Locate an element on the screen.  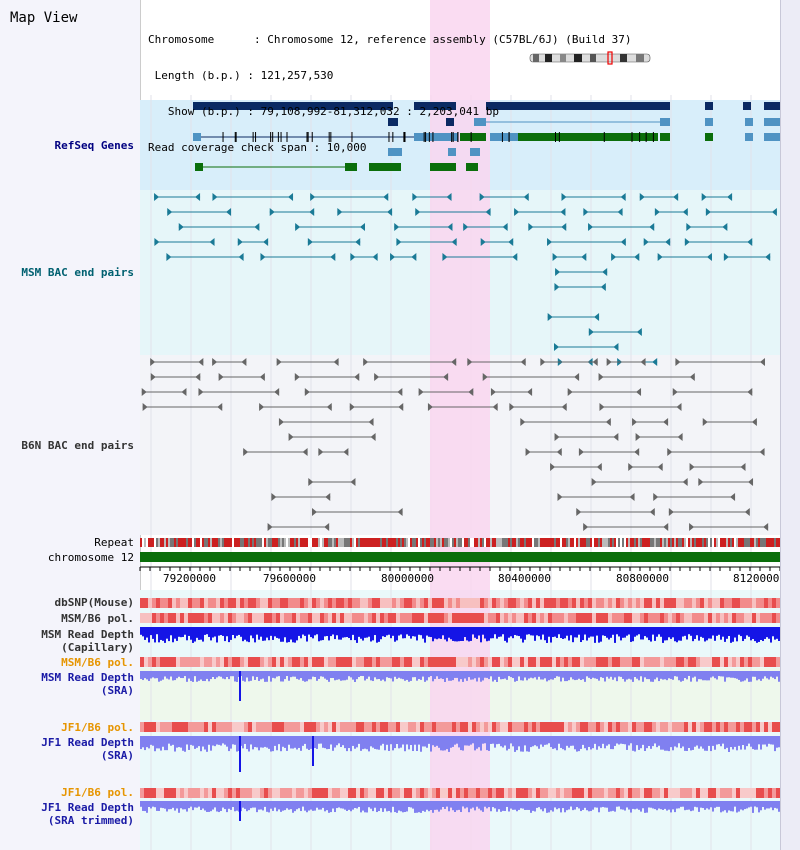
track-label-msm-b6-pol: MSM/B6 pol. is located at coordinates (97, 618).